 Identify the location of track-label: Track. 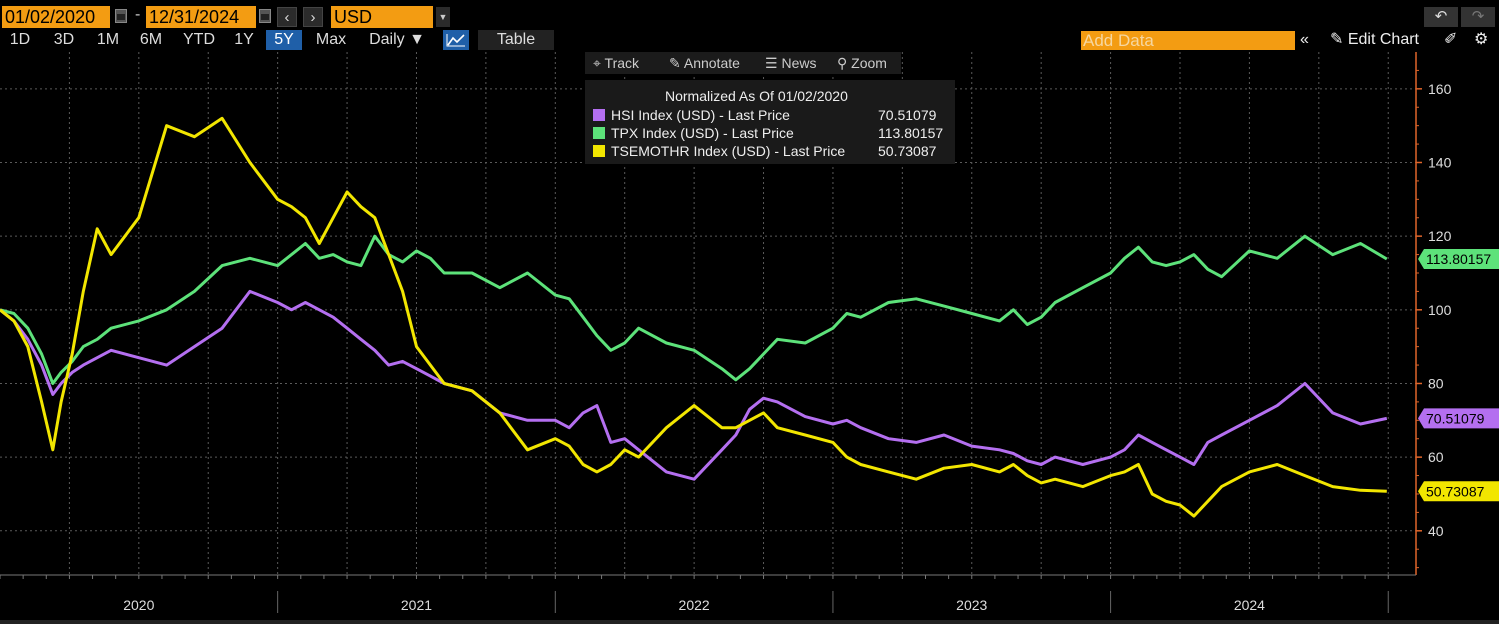
(622, 63).